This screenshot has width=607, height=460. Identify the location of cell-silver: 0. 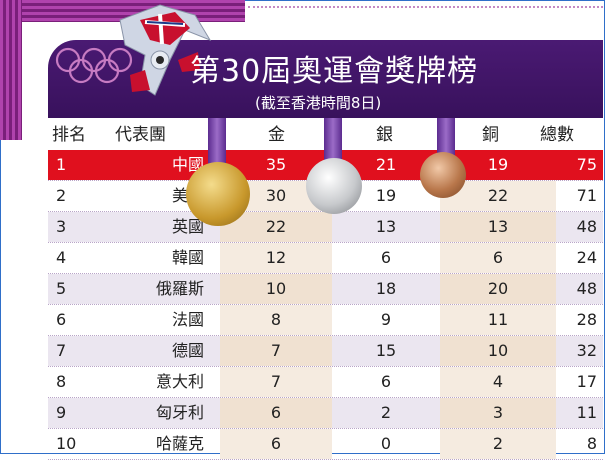
(386, 443).